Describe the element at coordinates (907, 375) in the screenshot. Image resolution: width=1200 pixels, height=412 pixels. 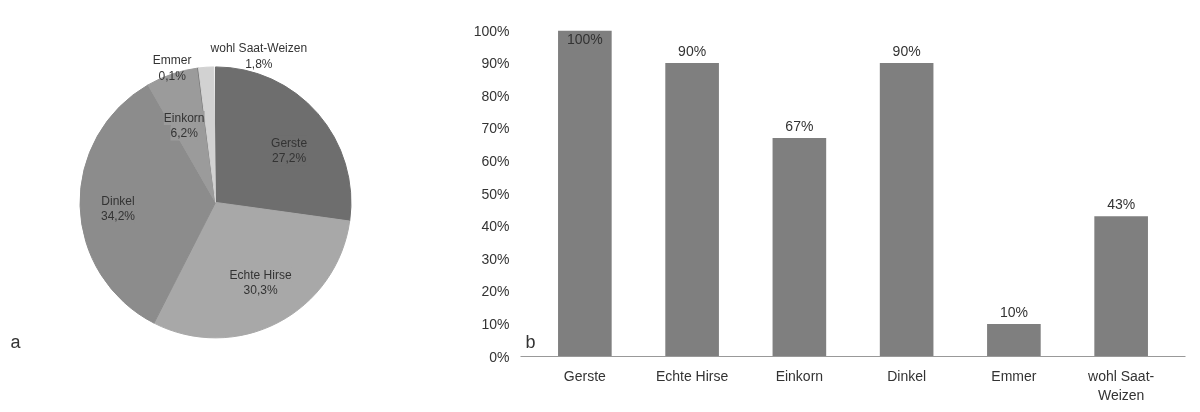
I see `x-tick-label: Dinkel` at that location.